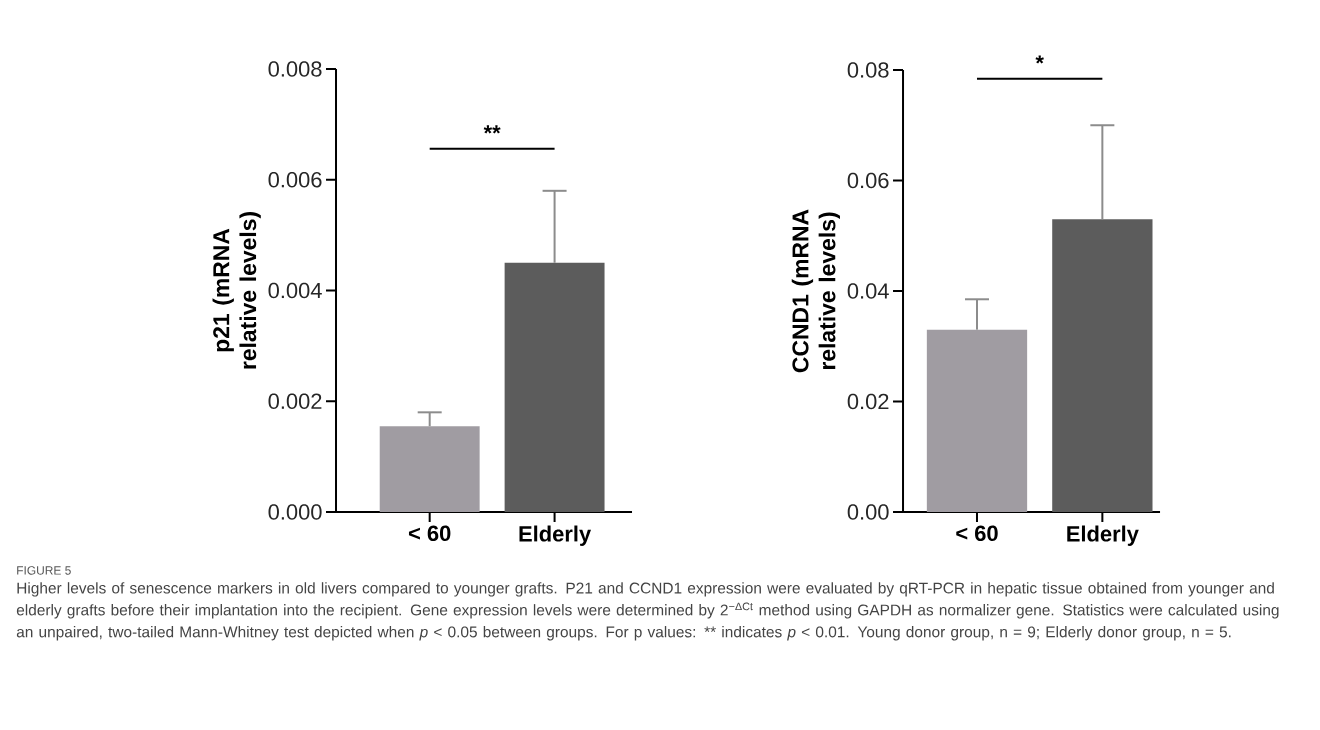 This screenshot has height=730, width=1320. Describe the element at coordinates (868, 70) in the screenshot. I see `y-tick-label: 0.08` at that location.